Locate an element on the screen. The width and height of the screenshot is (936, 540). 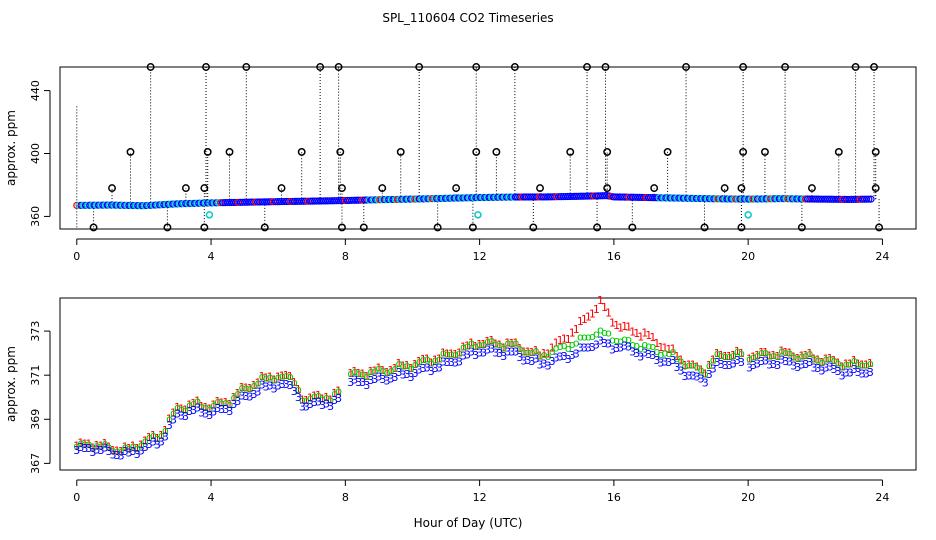
x-tick-label: 12 is located at coordinates (480, 497).